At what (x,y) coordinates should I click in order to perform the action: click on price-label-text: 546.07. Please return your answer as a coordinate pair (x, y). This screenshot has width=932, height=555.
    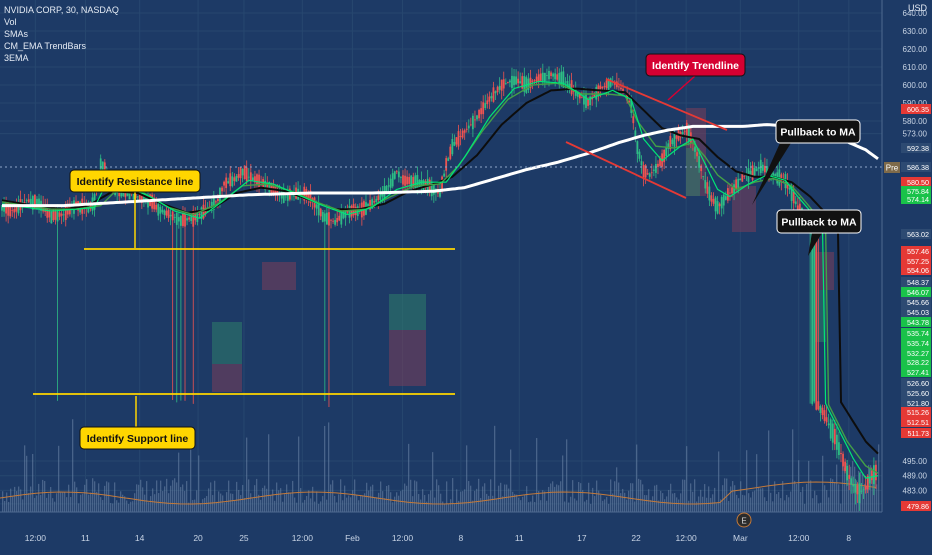
    Looking at the image, I should click on (918, 292).